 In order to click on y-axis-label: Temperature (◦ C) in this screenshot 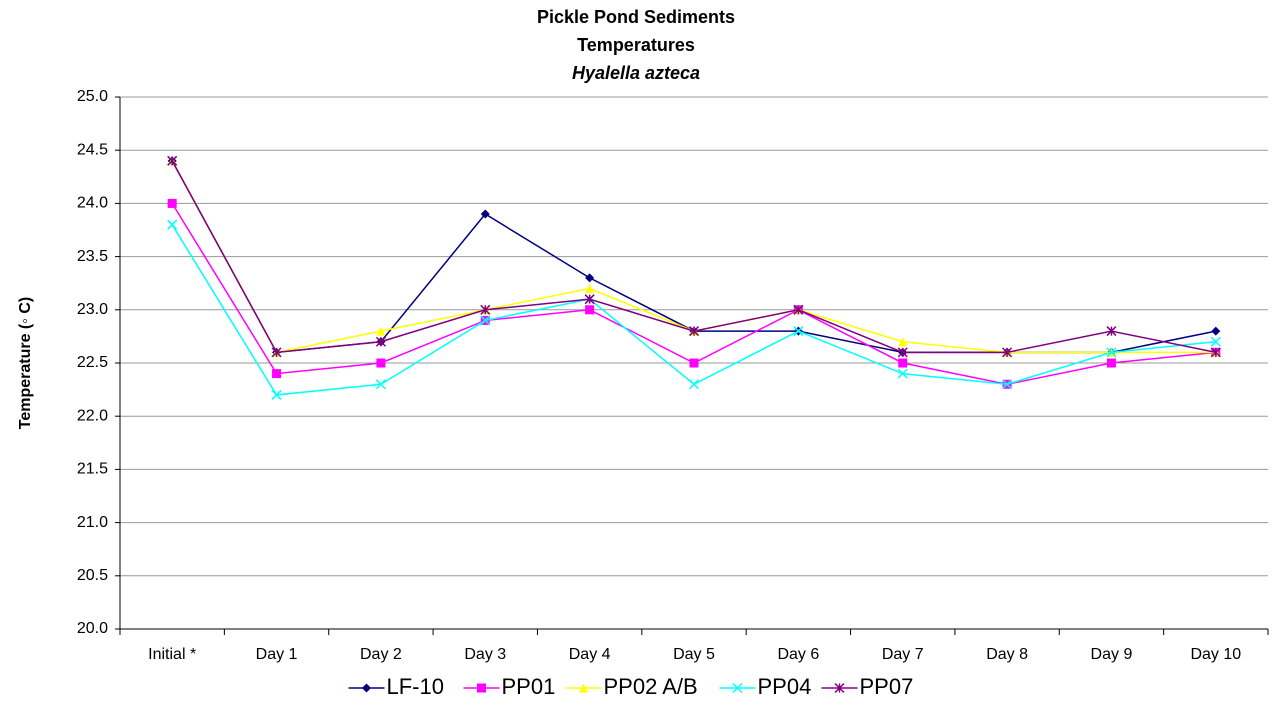, I will do `click(25, 363)`.